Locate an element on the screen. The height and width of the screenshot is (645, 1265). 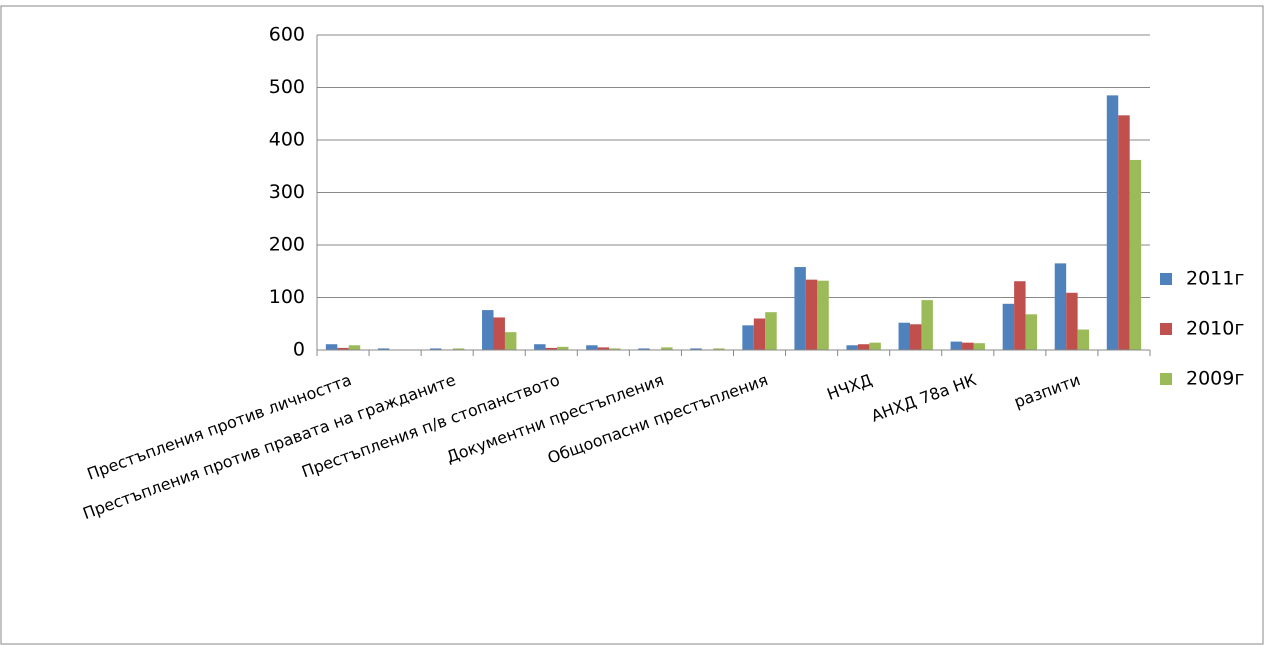
y-tick-label: 600 is located at coordinates (287, 35).